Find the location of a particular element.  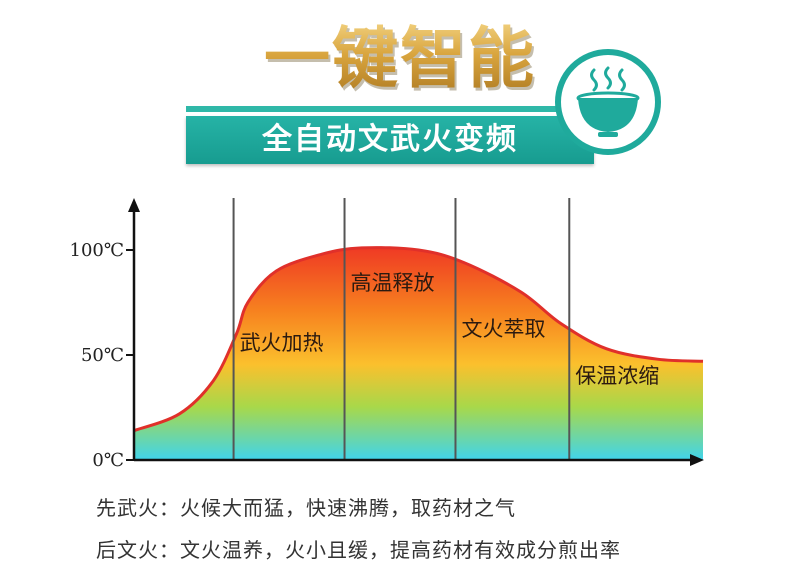

y-tick-label: 100℃ is located at coordinates (97, 250).